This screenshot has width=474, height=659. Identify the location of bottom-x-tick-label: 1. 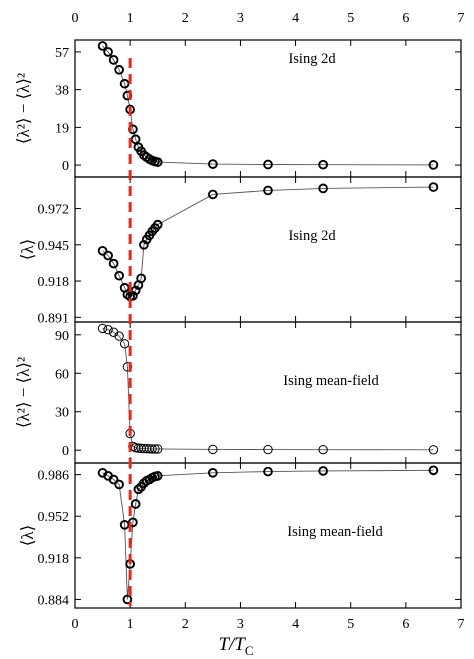
(130, 624).